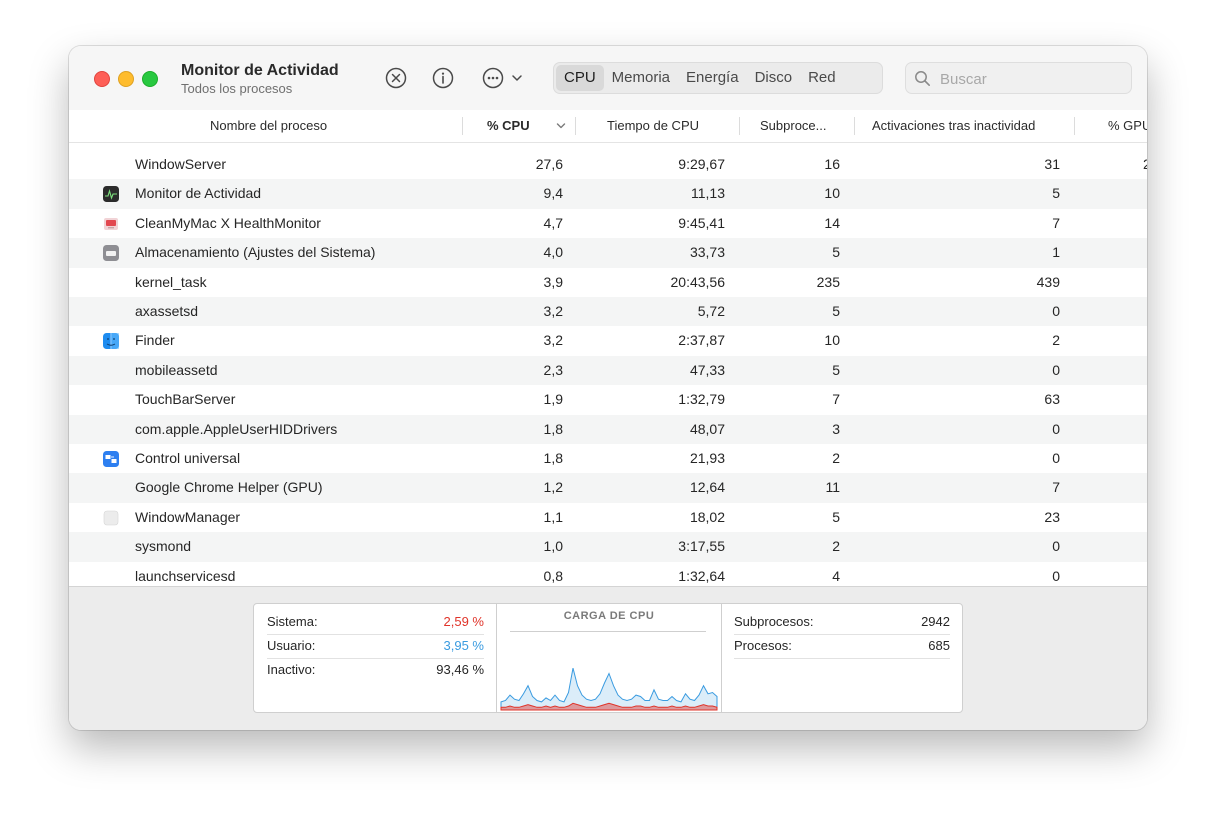 Image resolution: width=1216 pixels, height=820 pixels. I want to click on process-row: com.apple.AppleUserHIDDrivers 1,8 48,07 3 0, so click(608, 429).